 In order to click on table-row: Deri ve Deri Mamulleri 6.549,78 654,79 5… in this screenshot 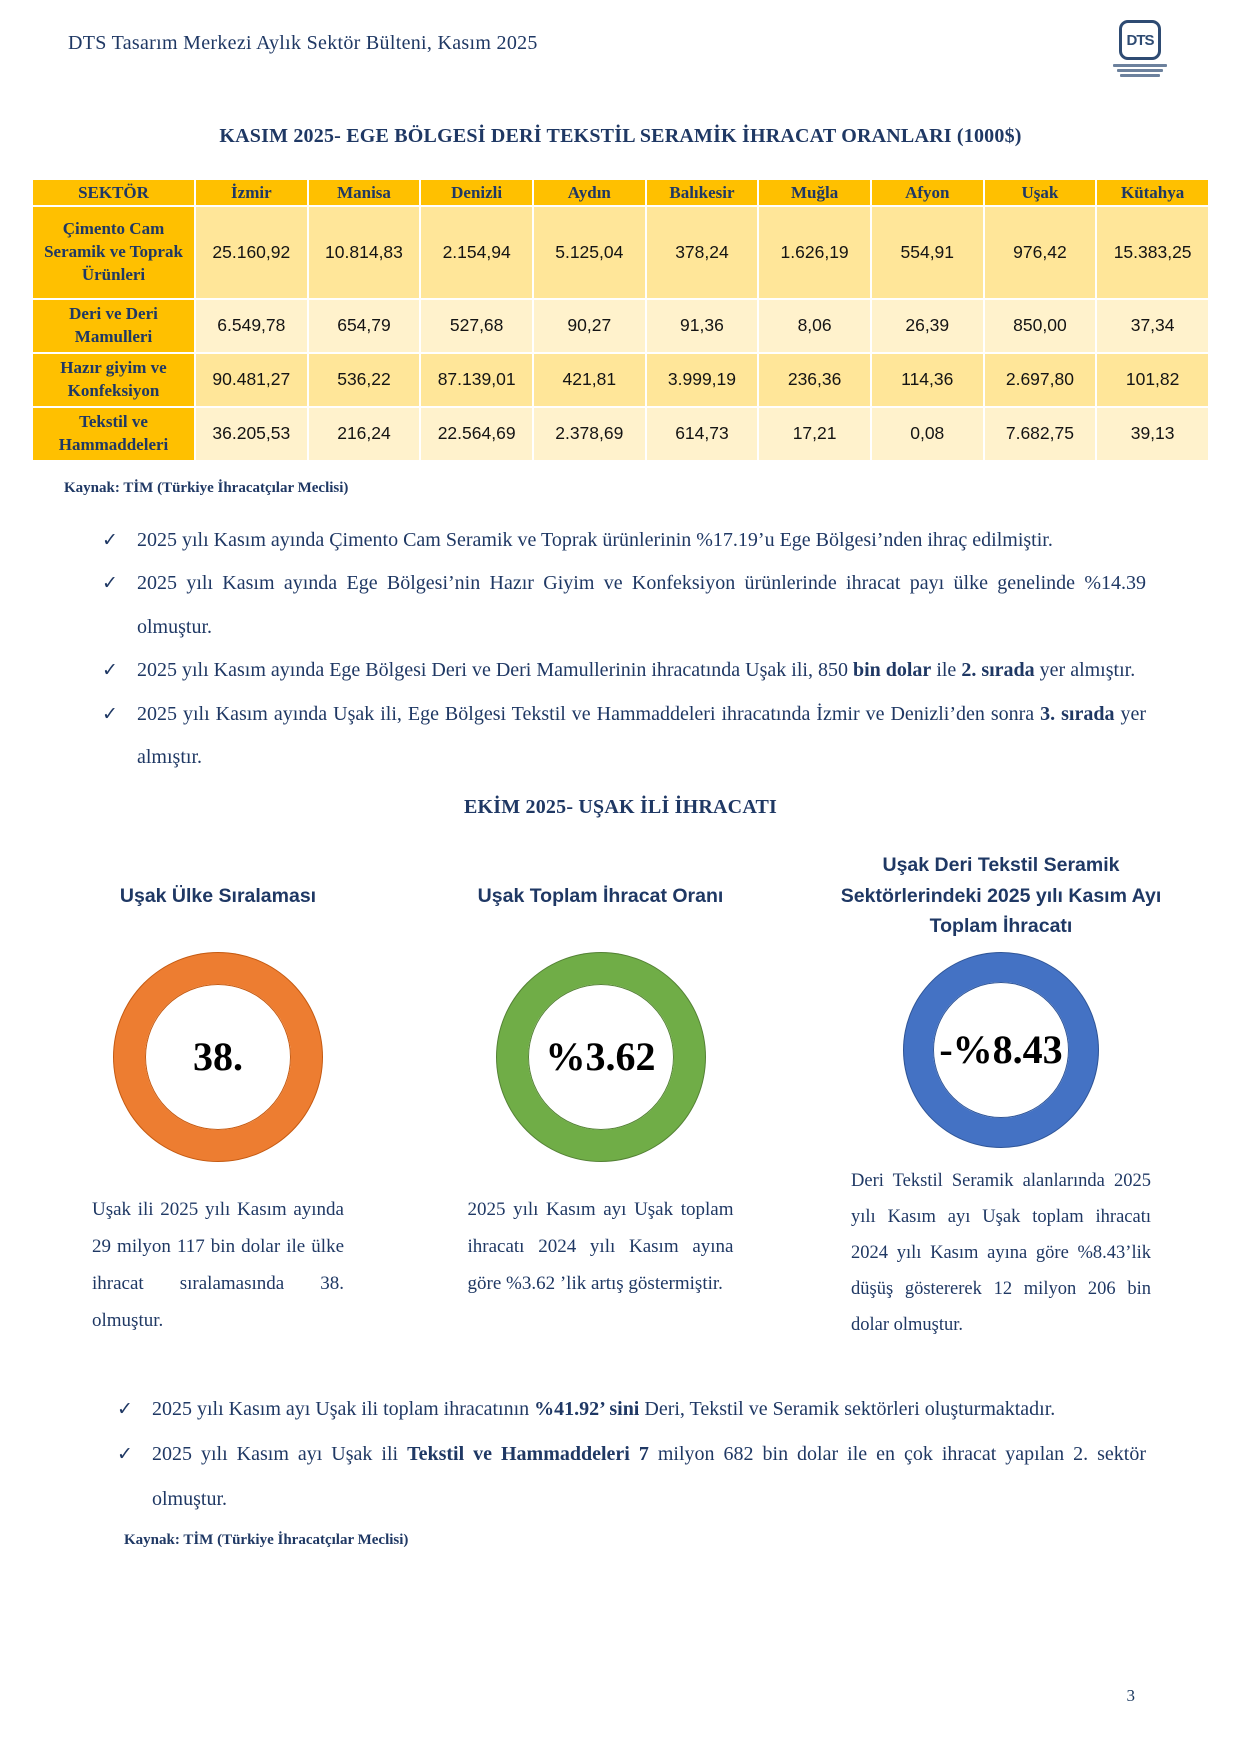, I will do `click(620, 326)`.